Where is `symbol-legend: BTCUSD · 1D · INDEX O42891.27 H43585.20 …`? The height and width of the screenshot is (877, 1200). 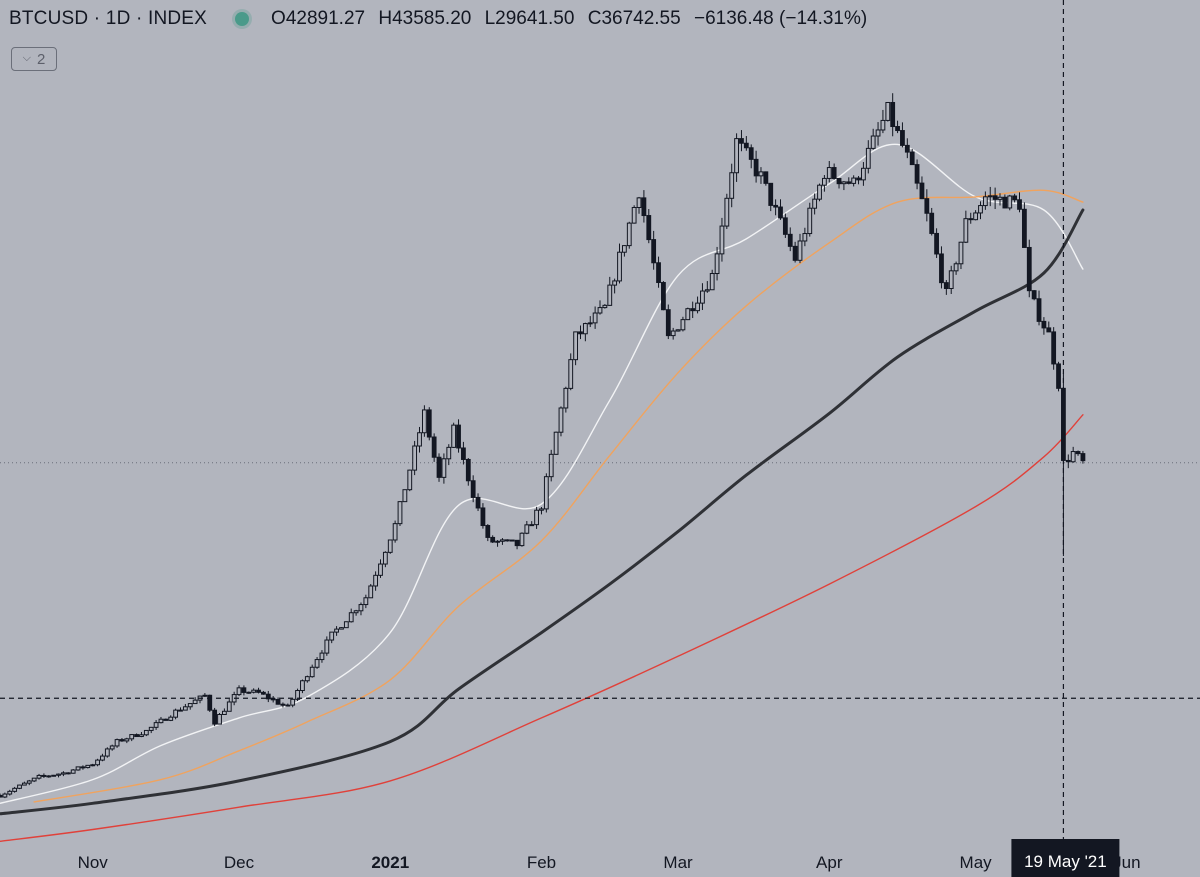 symbol-legend: BTCUSD · 1D · INDEX O42891.27 H43585.20 … is located at coordinates (442, 19).